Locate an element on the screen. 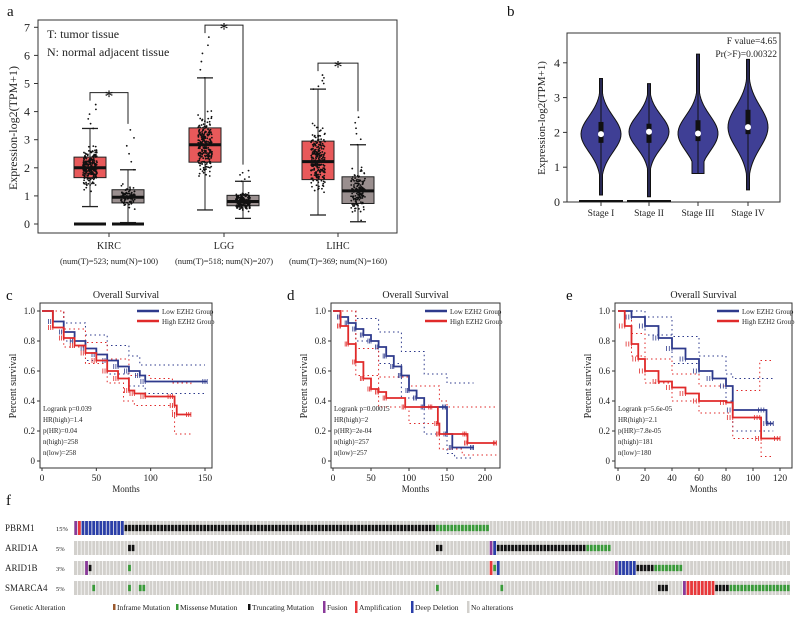 The height and width of the screenshot is (617, 800). group-counts: (num(T)=369; num(N)=160) is located at coordinates (338, 261).